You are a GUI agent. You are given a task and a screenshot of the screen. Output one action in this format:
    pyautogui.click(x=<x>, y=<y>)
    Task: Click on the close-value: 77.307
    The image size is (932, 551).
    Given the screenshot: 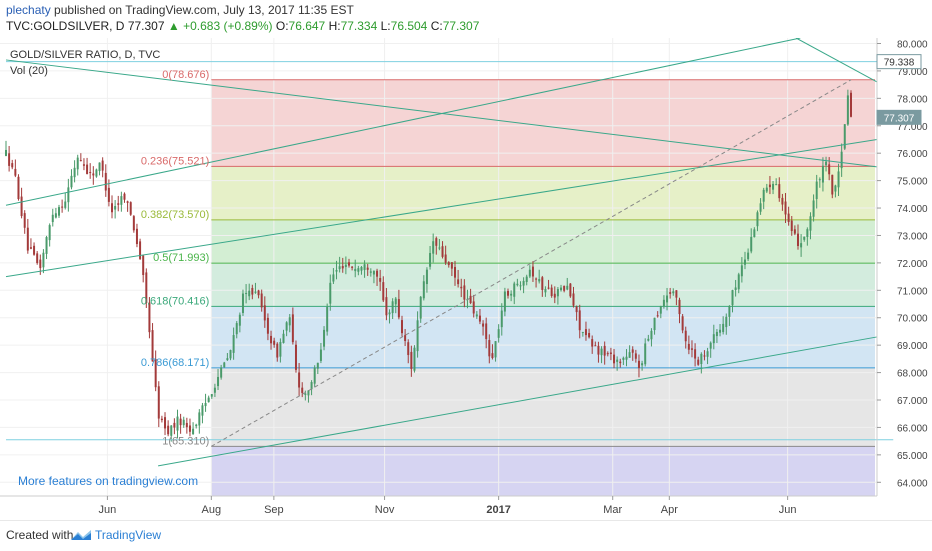 What is the action you would take?
    pyautogui.click(x=461, y=26)
    